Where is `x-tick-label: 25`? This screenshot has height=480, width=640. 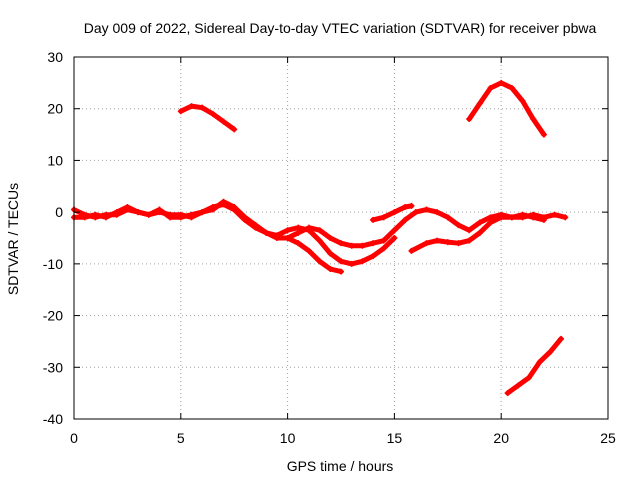
x-tick-label: 25 is located at coordinates (608, 438).